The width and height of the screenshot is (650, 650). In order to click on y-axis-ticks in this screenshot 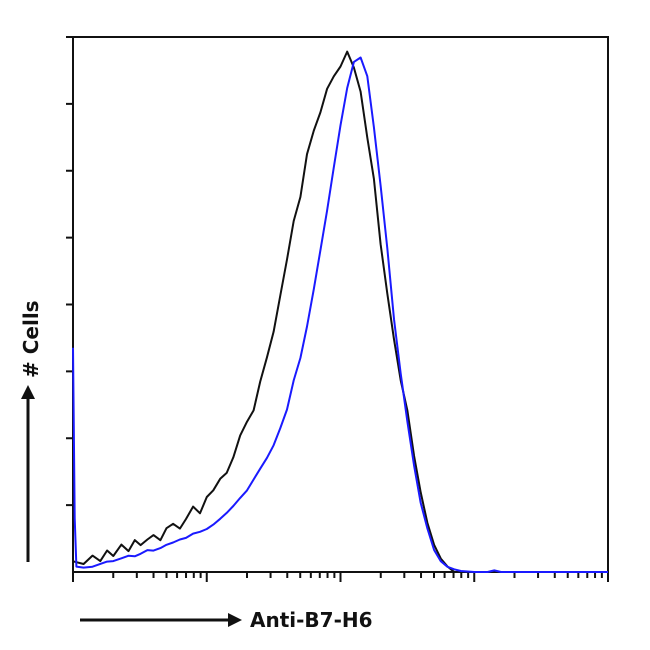, I will do `click(69, 271)`.